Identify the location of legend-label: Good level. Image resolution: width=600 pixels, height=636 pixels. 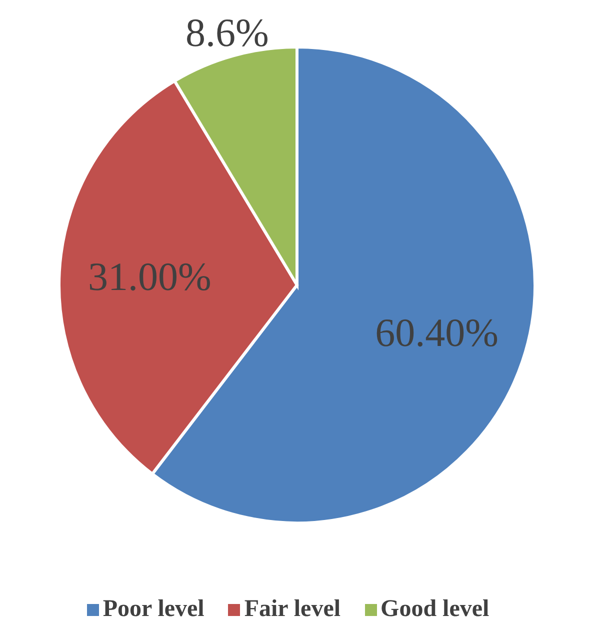
(435, 609).